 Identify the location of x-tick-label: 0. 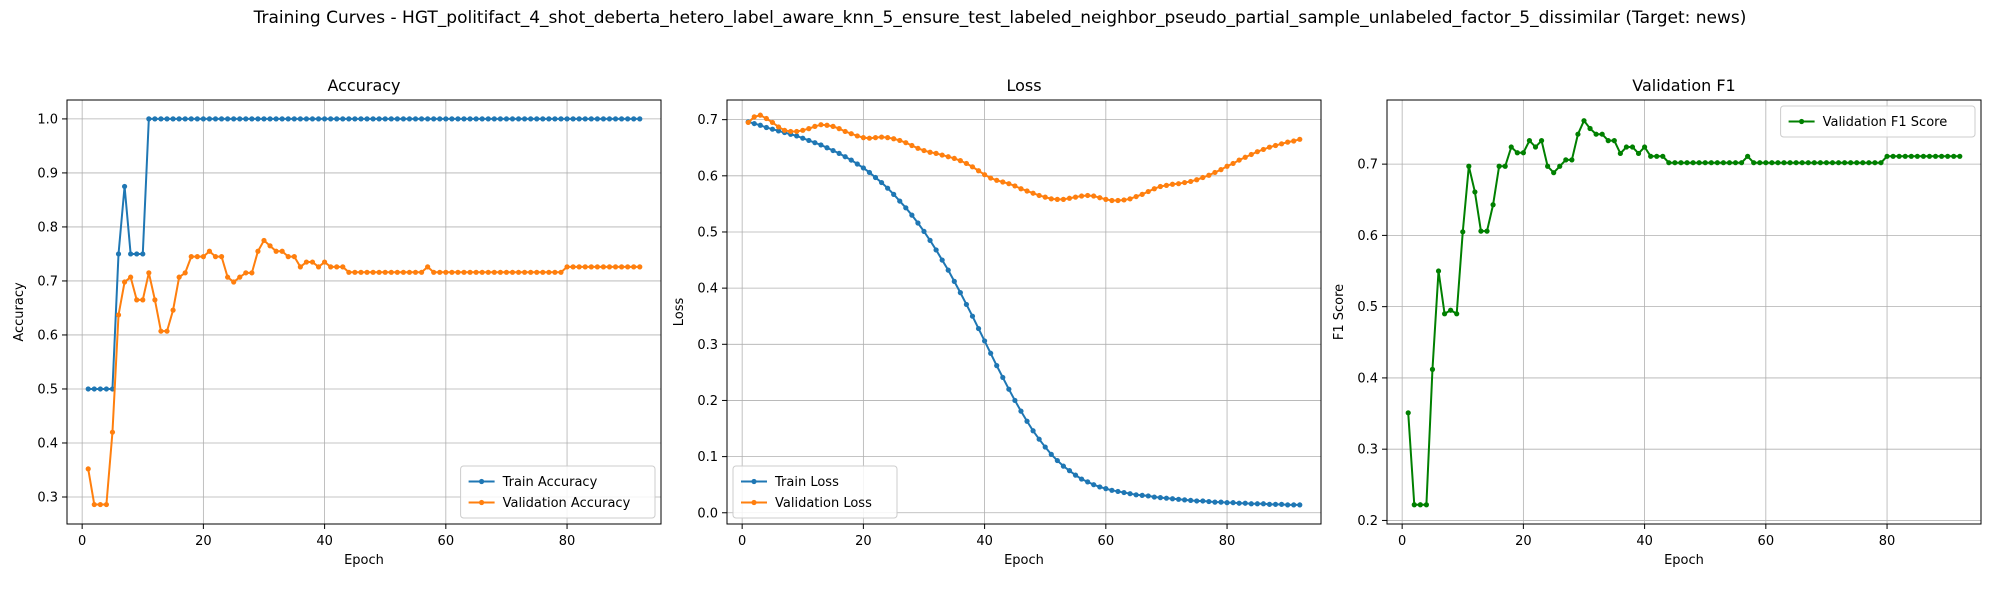
(1402, 541).